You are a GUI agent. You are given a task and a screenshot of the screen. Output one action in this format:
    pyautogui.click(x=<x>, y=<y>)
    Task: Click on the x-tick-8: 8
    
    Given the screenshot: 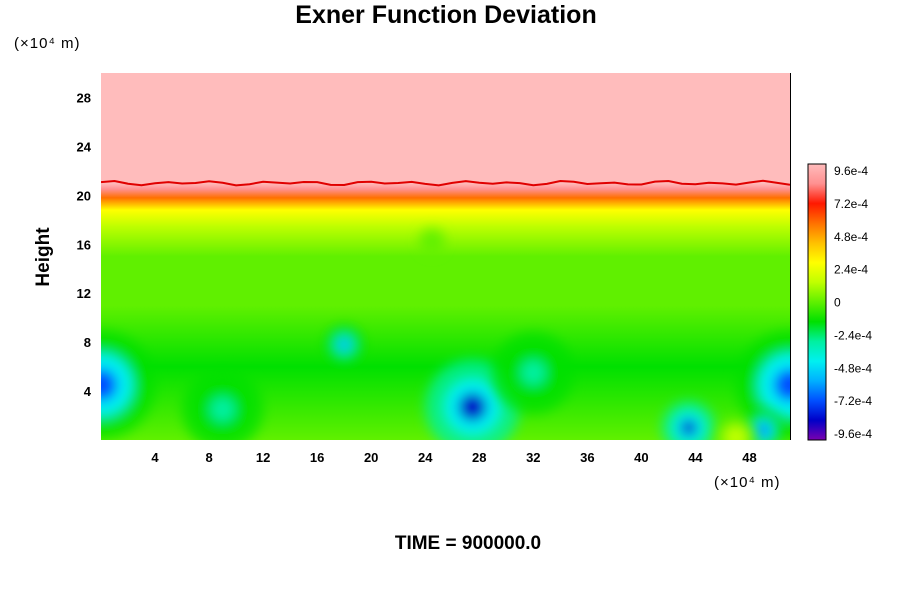 What is the action you would take?
    pyautogui.click(x=208, y=457)
    